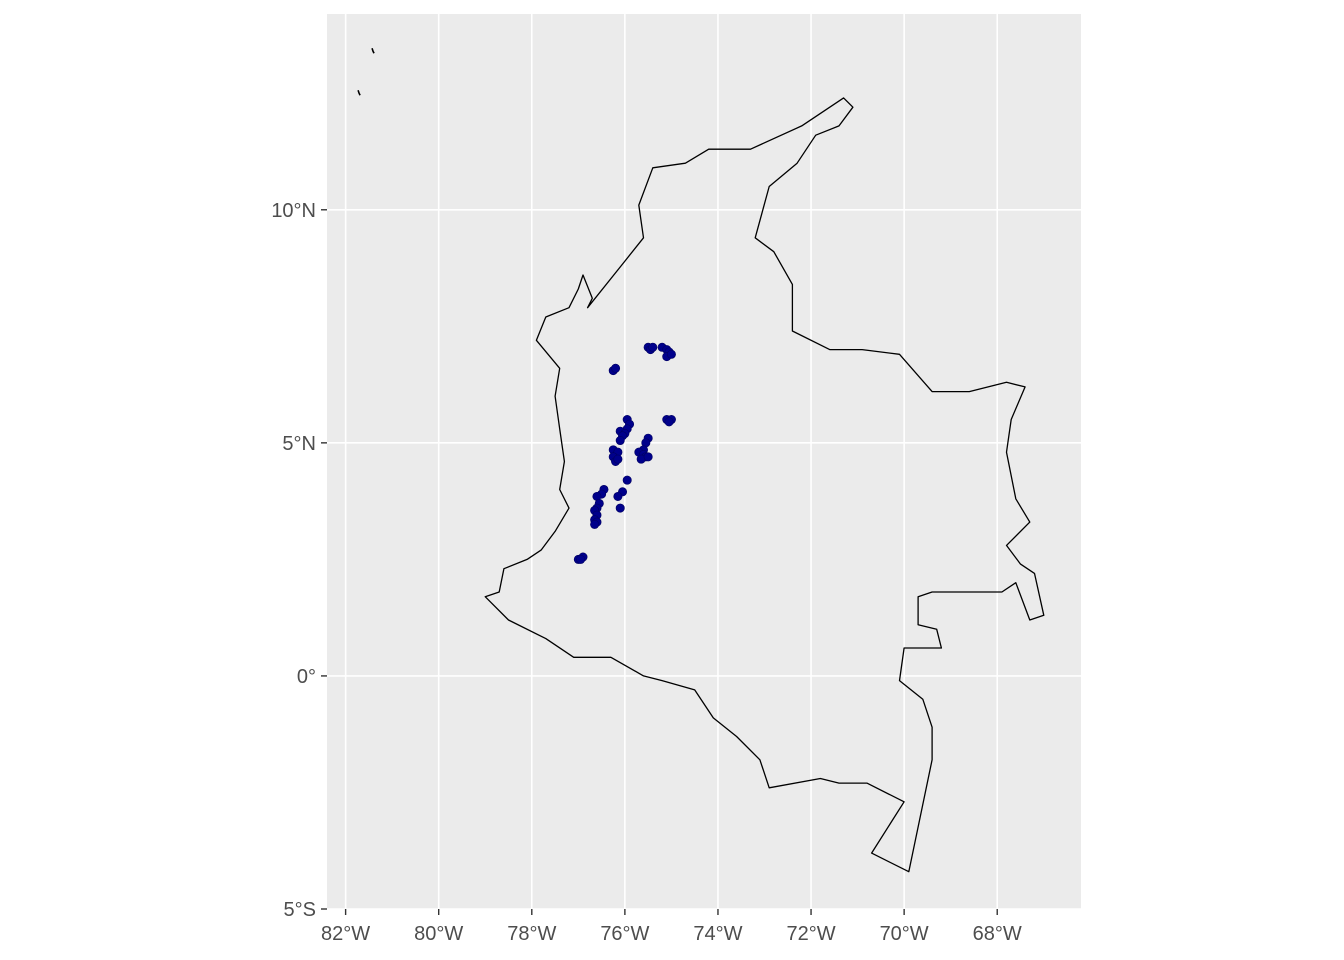  Describe the element at coordinates (345, 934) in the screenshot. I see `x-tick-label-0: 82°W` at that location.